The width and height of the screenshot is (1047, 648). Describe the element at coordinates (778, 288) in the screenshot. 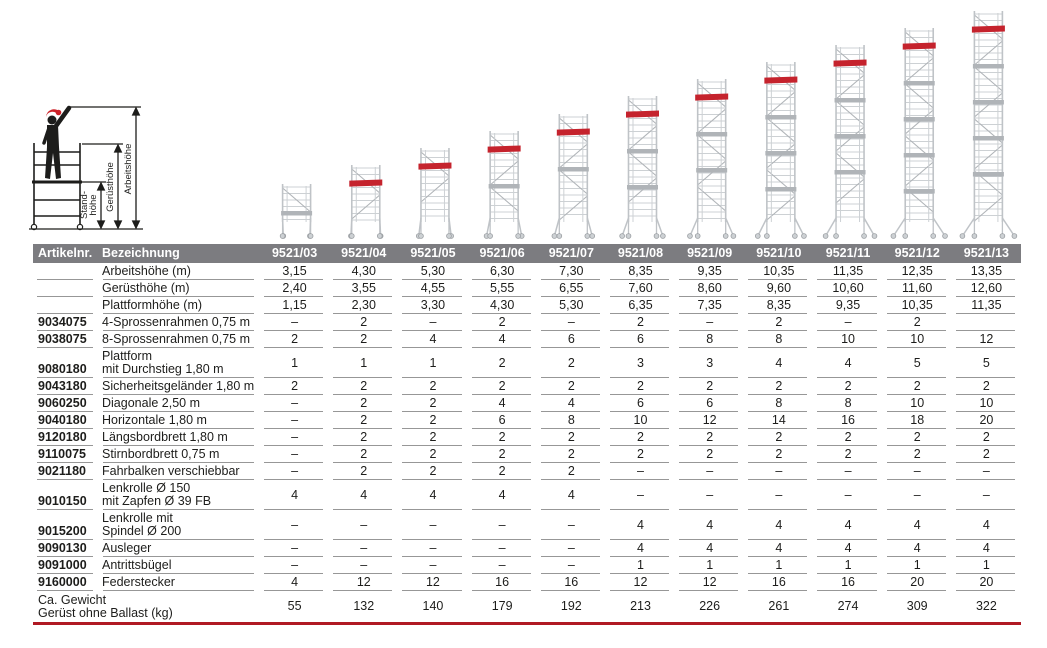

I see `value-cell: 9,60` at that location.